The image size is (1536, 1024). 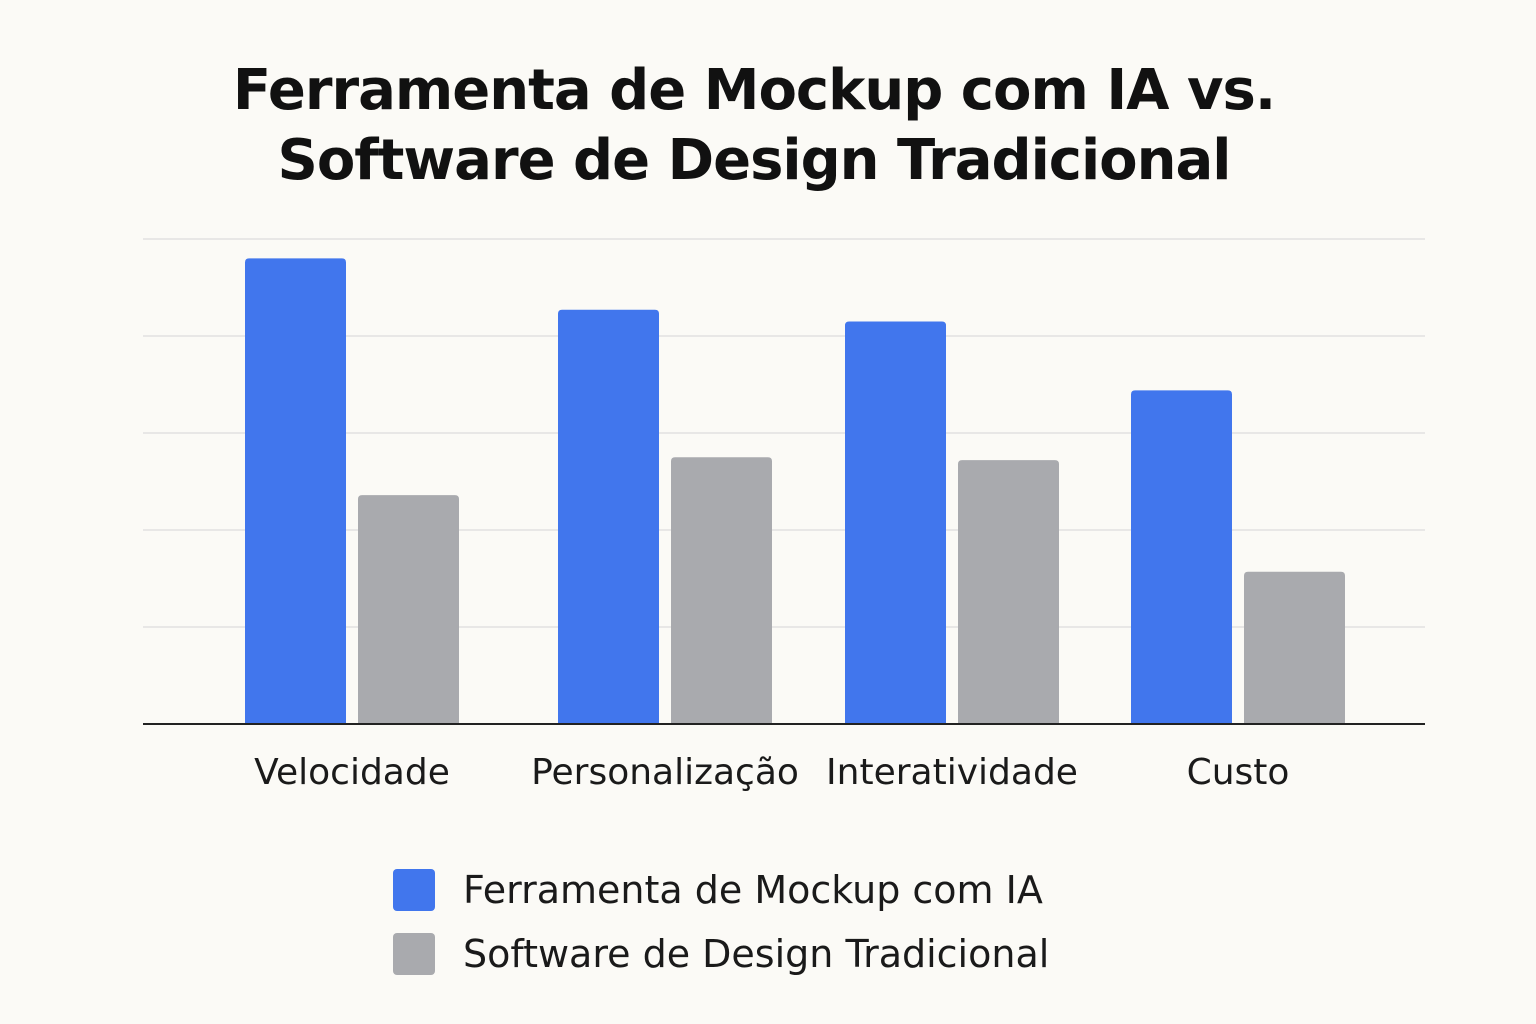 What do you see at coordinates (754, 160) in the screenshot?
I see `title-line-2: Software de Design Tradicional` at bounding box center [754, 160].